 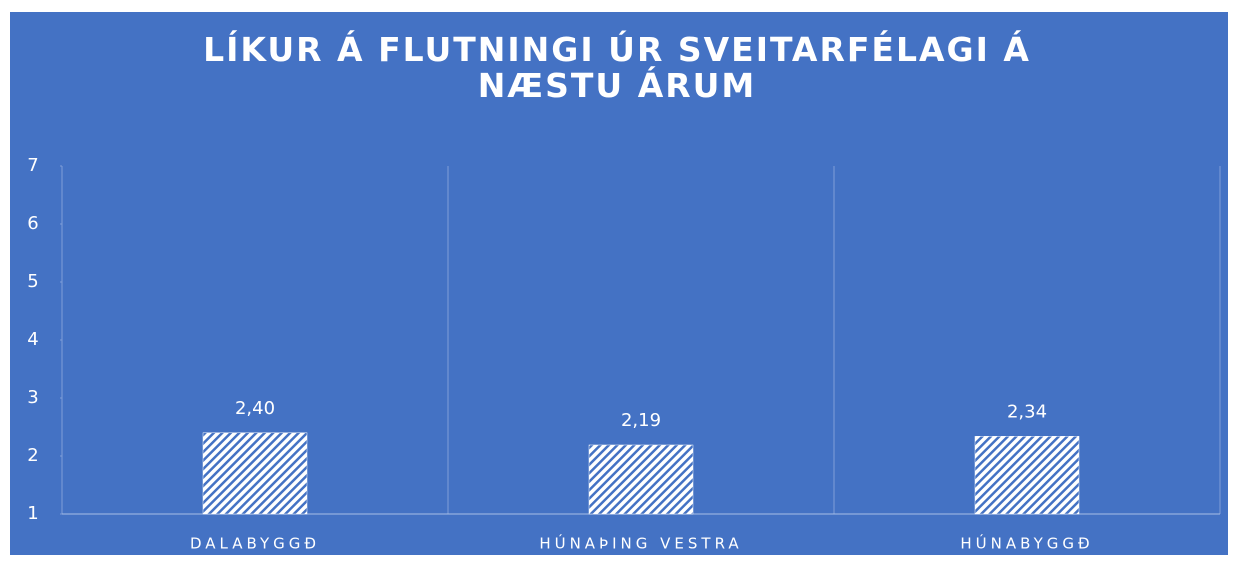 I want to click on y-tick-label: 5, so click(x=32, y=281).